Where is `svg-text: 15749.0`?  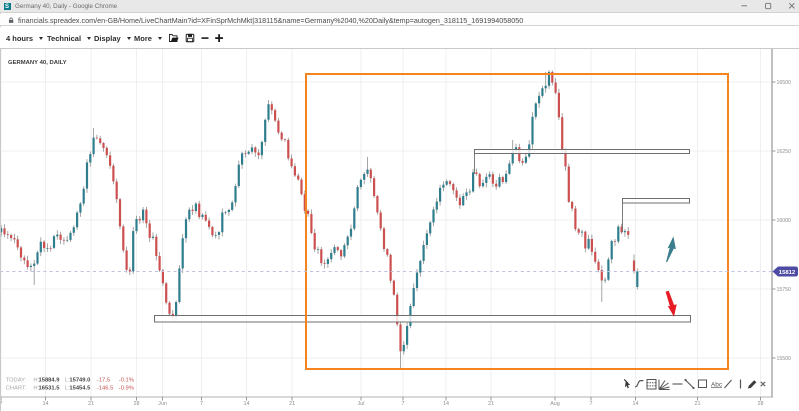
svg-text: 15749.0 is located at coordinates (79, 381).